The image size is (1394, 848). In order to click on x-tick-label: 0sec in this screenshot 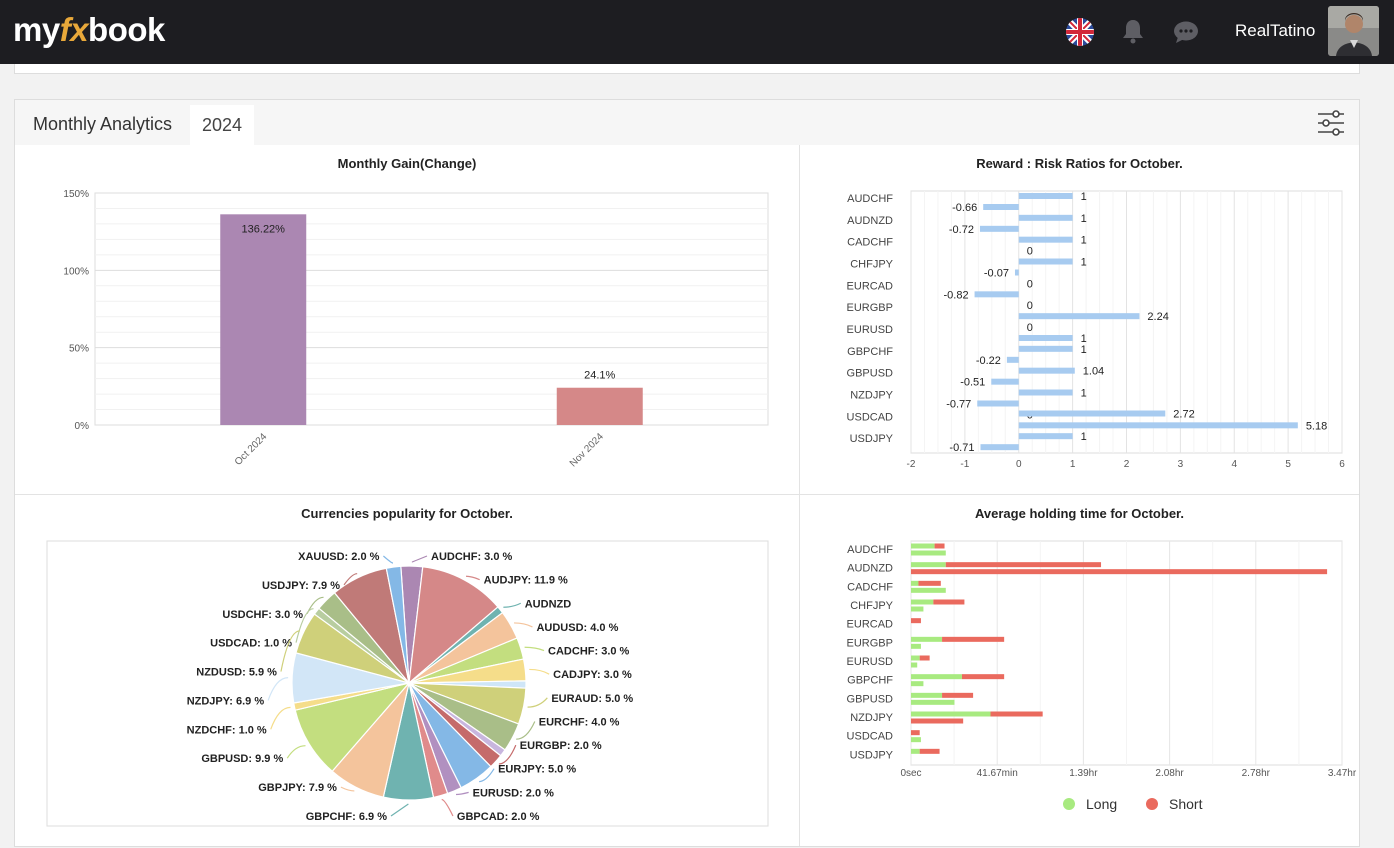, I will do `click(910, 773)`.